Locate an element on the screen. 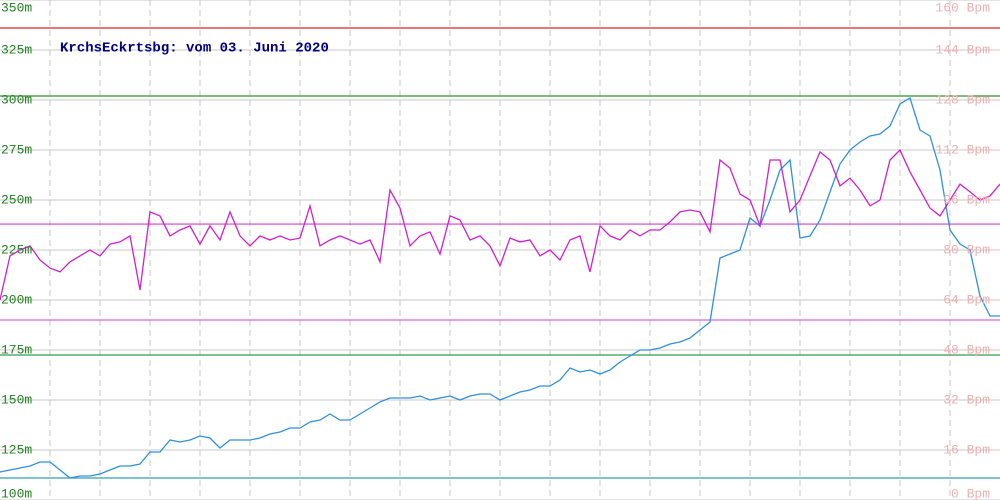 This screenshot has width=1000, height=500. y2-tick-label: 64 Bpm is located at coordinates (966, 299).